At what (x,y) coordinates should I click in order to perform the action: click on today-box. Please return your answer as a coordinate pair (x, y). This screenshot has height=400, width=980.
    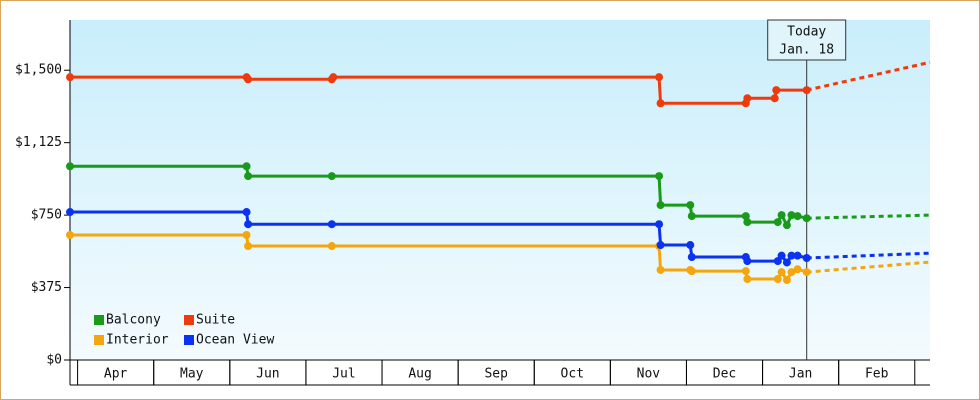
    Looking at the image, I should click on (807, 40).